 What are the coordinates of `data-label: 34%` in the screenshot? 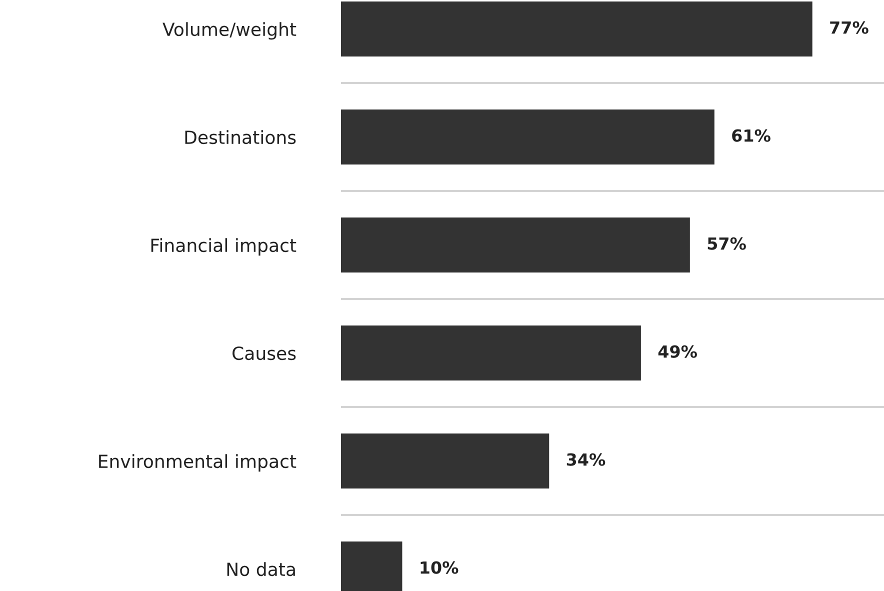 It's located at (586, 459).